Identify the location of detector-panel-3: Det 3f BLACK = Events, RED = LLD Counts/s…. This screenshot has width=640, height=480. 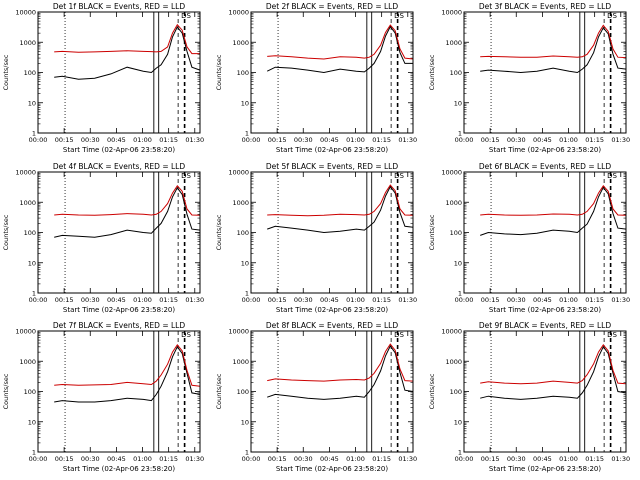
(529, 78).